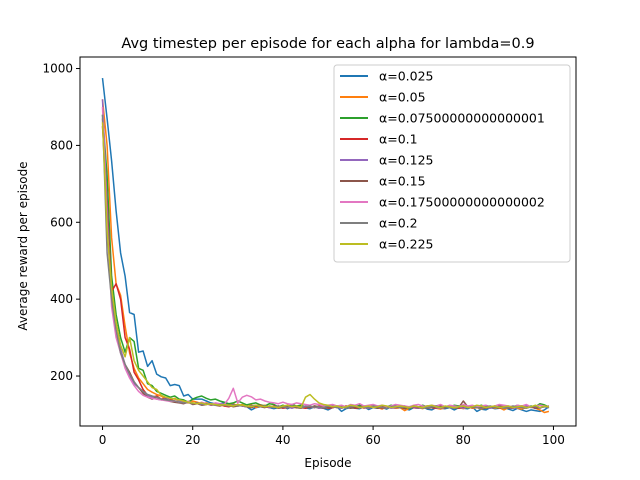 The height and width of the screenshot is (480, 640). What do you see at coordinates (61, 376) in the screenshot?
I see `y-tick-label: 200` at bounding box center [61, 376].